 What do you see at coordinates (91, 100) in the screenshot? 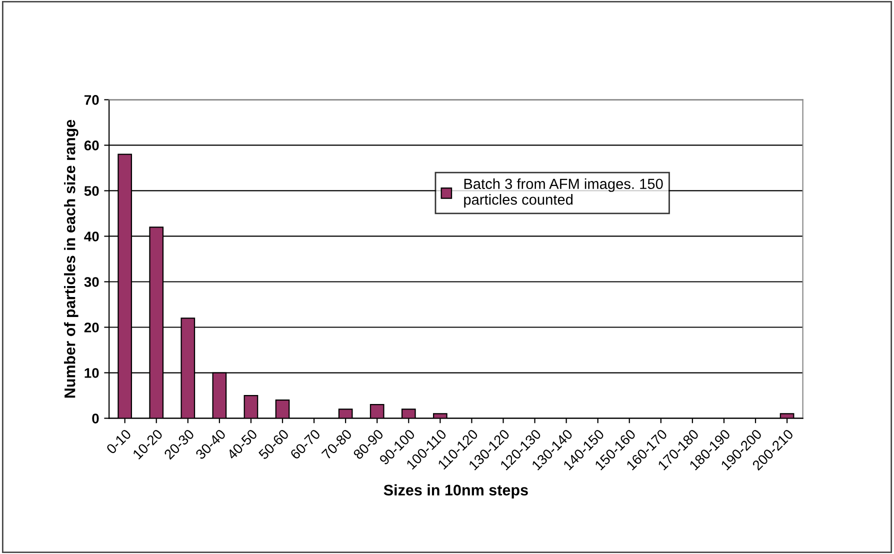
I see `y-tick-label: 70` at bounding box center [91, 100].